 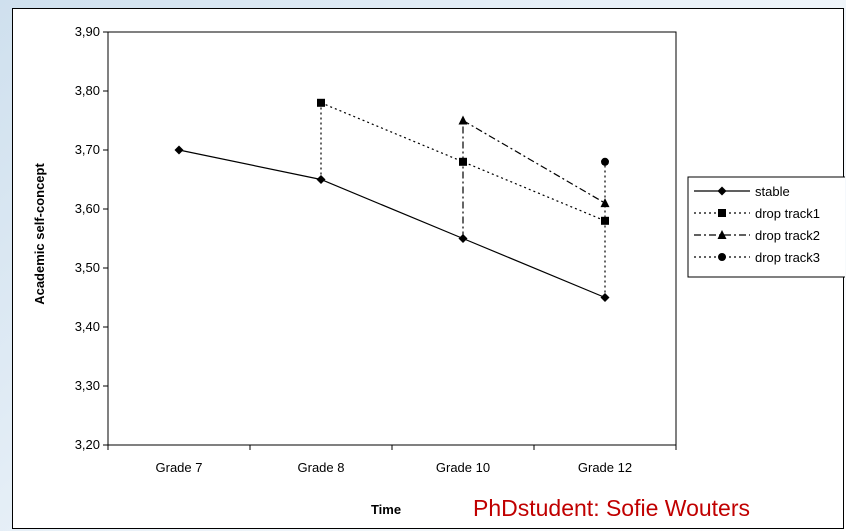 What do you see at coordinates (605, 228) in the screenshot?
I see `series-drop-track3` at bounding box center [605, 228].